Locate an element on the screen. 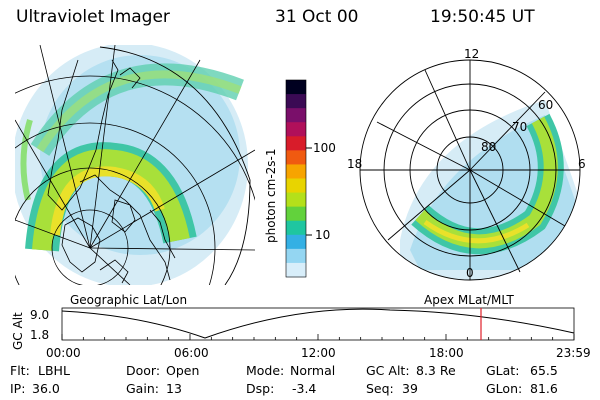  flt-label: Flt: is located at coordinates (20, 370).